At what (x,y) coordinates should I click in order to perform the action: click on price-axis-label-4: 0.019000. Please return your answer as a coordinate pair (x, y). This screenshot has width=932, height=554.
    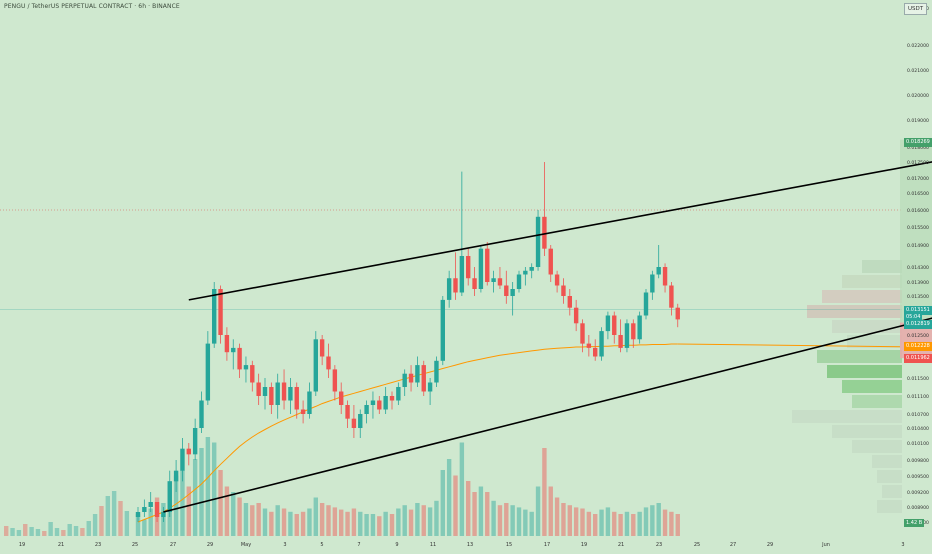
    Looking at the image, I should click on (918, 121).